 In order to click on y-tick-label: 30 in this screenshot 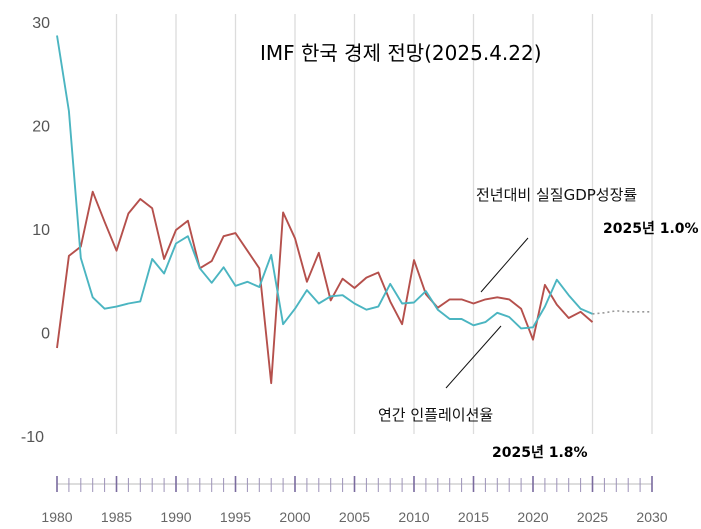, I will do `click(41, 23)`.